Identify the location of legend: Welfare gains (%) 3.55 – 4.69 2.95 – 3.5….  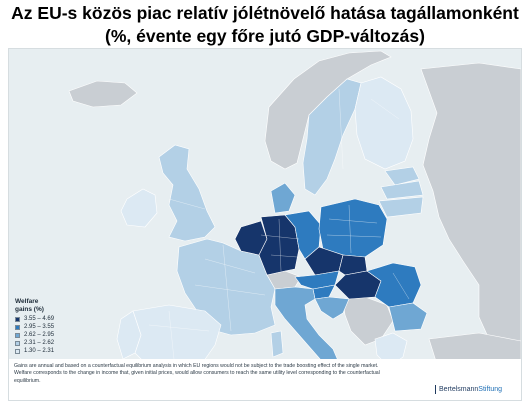
(75, 326).